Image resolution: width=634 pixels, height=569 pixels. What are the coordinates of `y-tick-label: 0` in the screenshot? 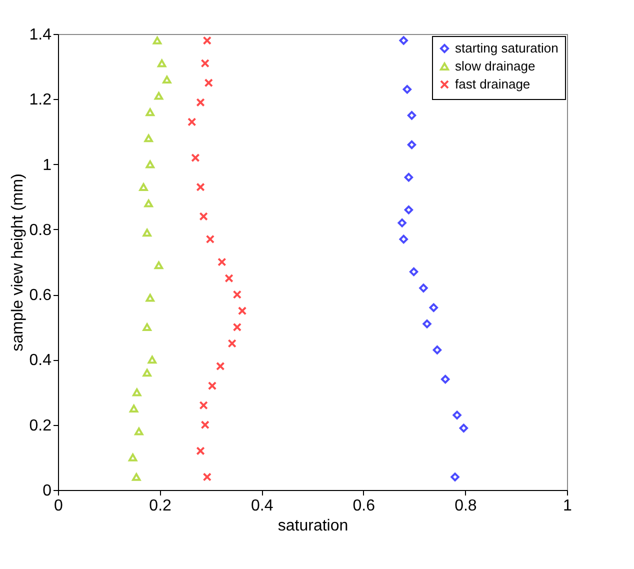 It's located at (47, 491).